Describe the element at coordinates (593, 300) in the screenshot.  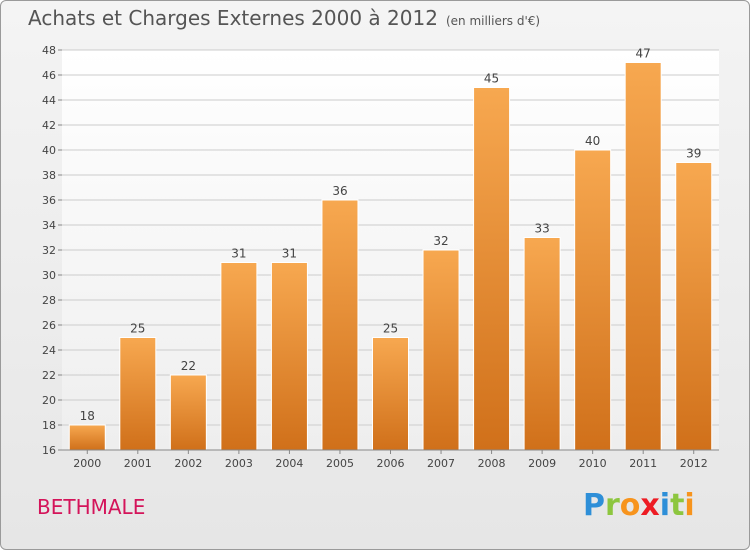
I see `bar-2010` at that location.